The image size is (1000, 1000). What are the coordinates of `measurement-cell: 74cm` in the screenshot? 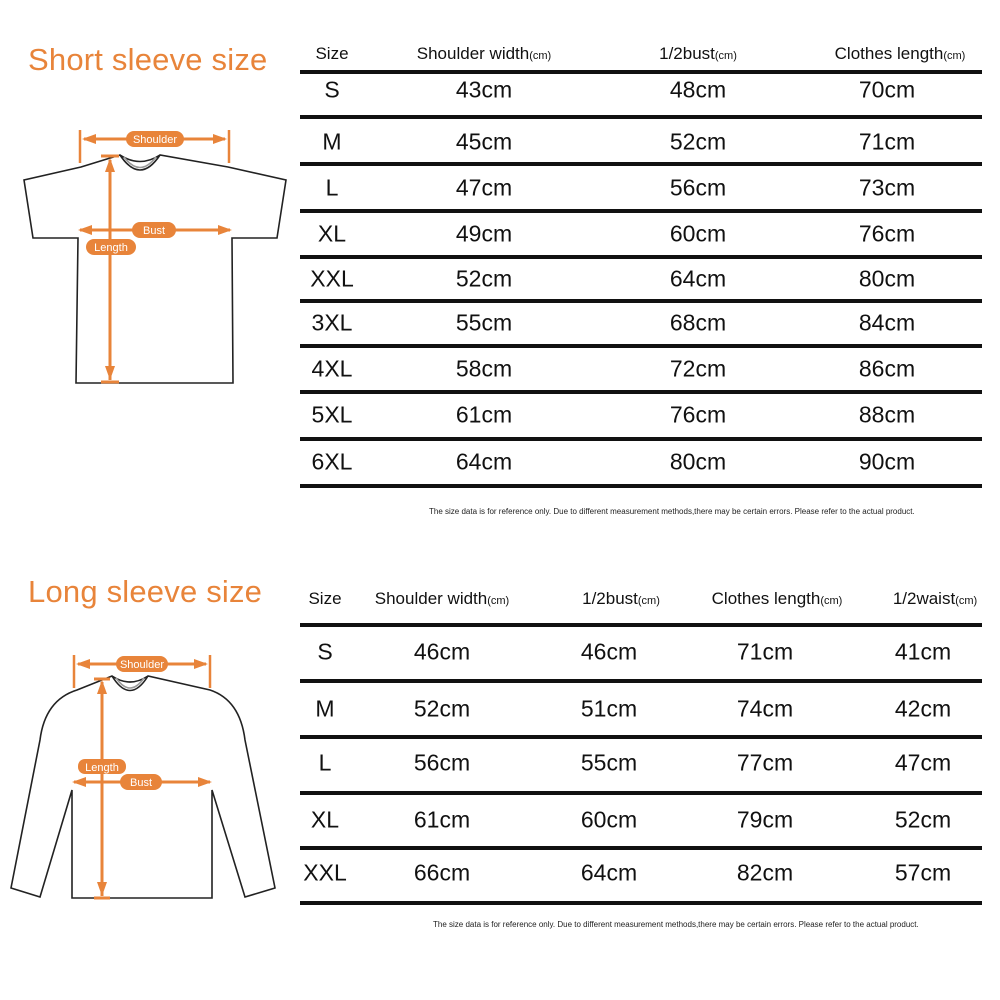 It's located at (765, 708).